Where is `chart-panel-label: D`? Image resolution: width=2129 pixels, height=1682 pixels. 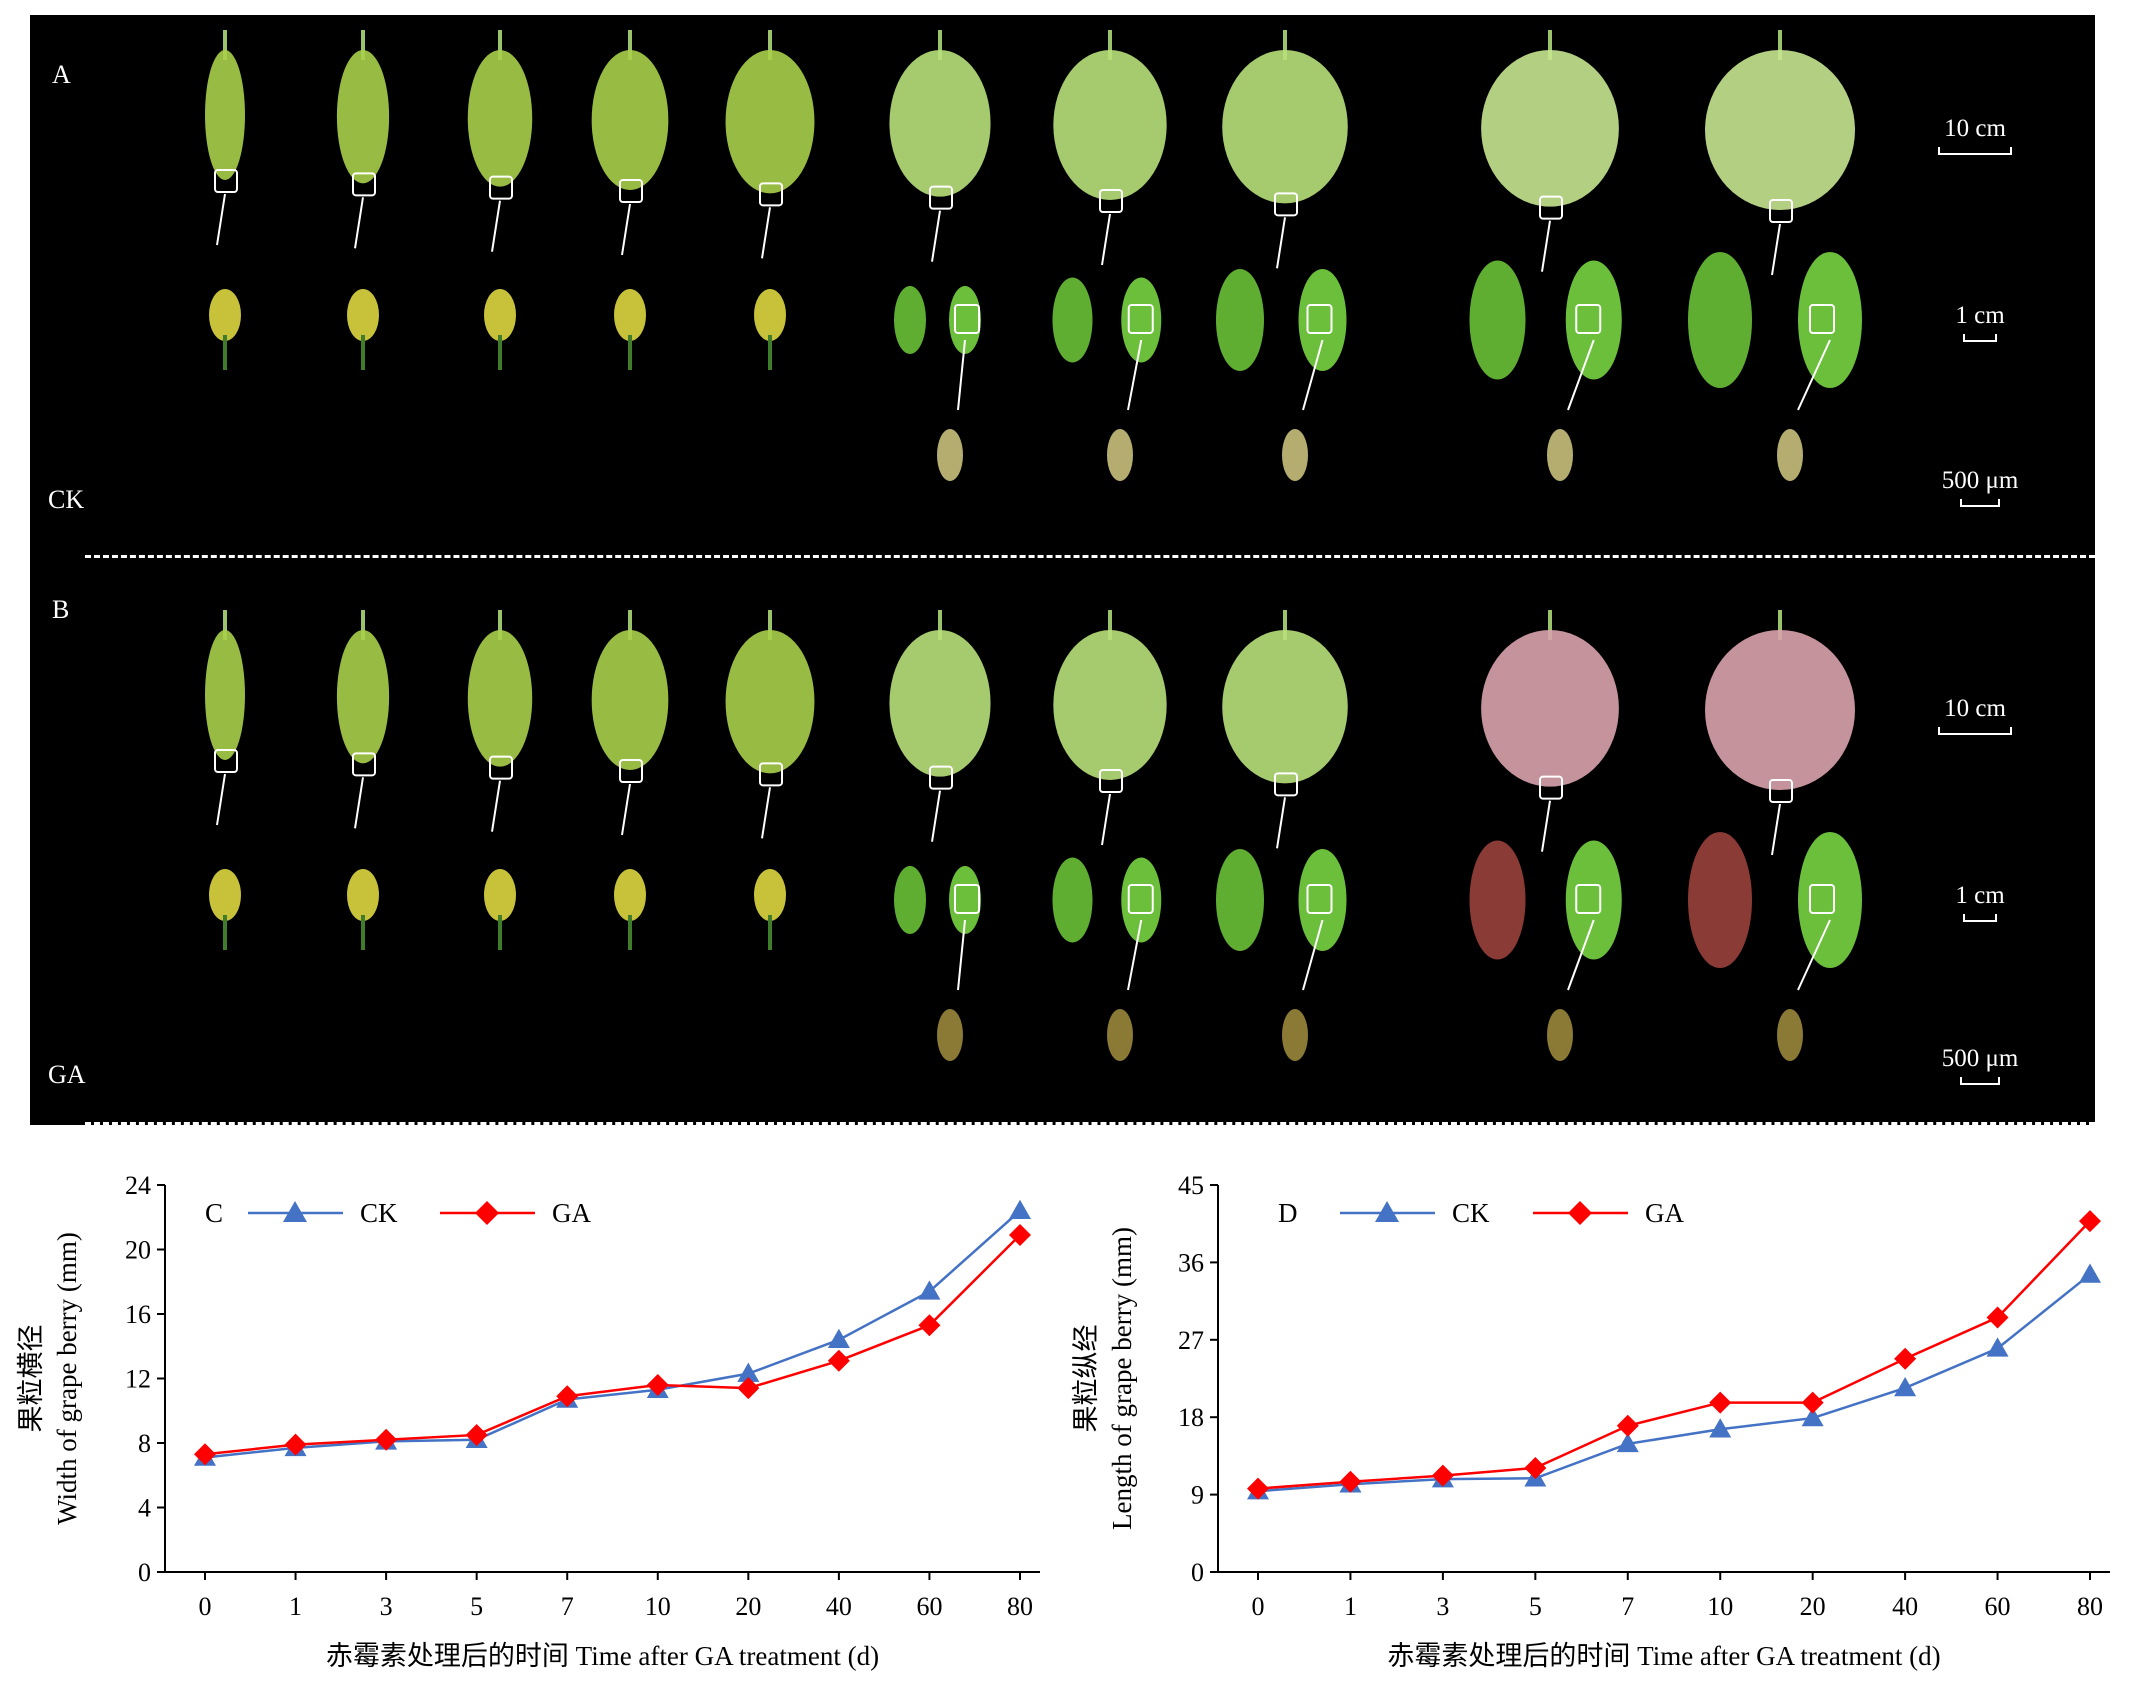
chart-panel-label: D is located at coordinates (1288, 1213).